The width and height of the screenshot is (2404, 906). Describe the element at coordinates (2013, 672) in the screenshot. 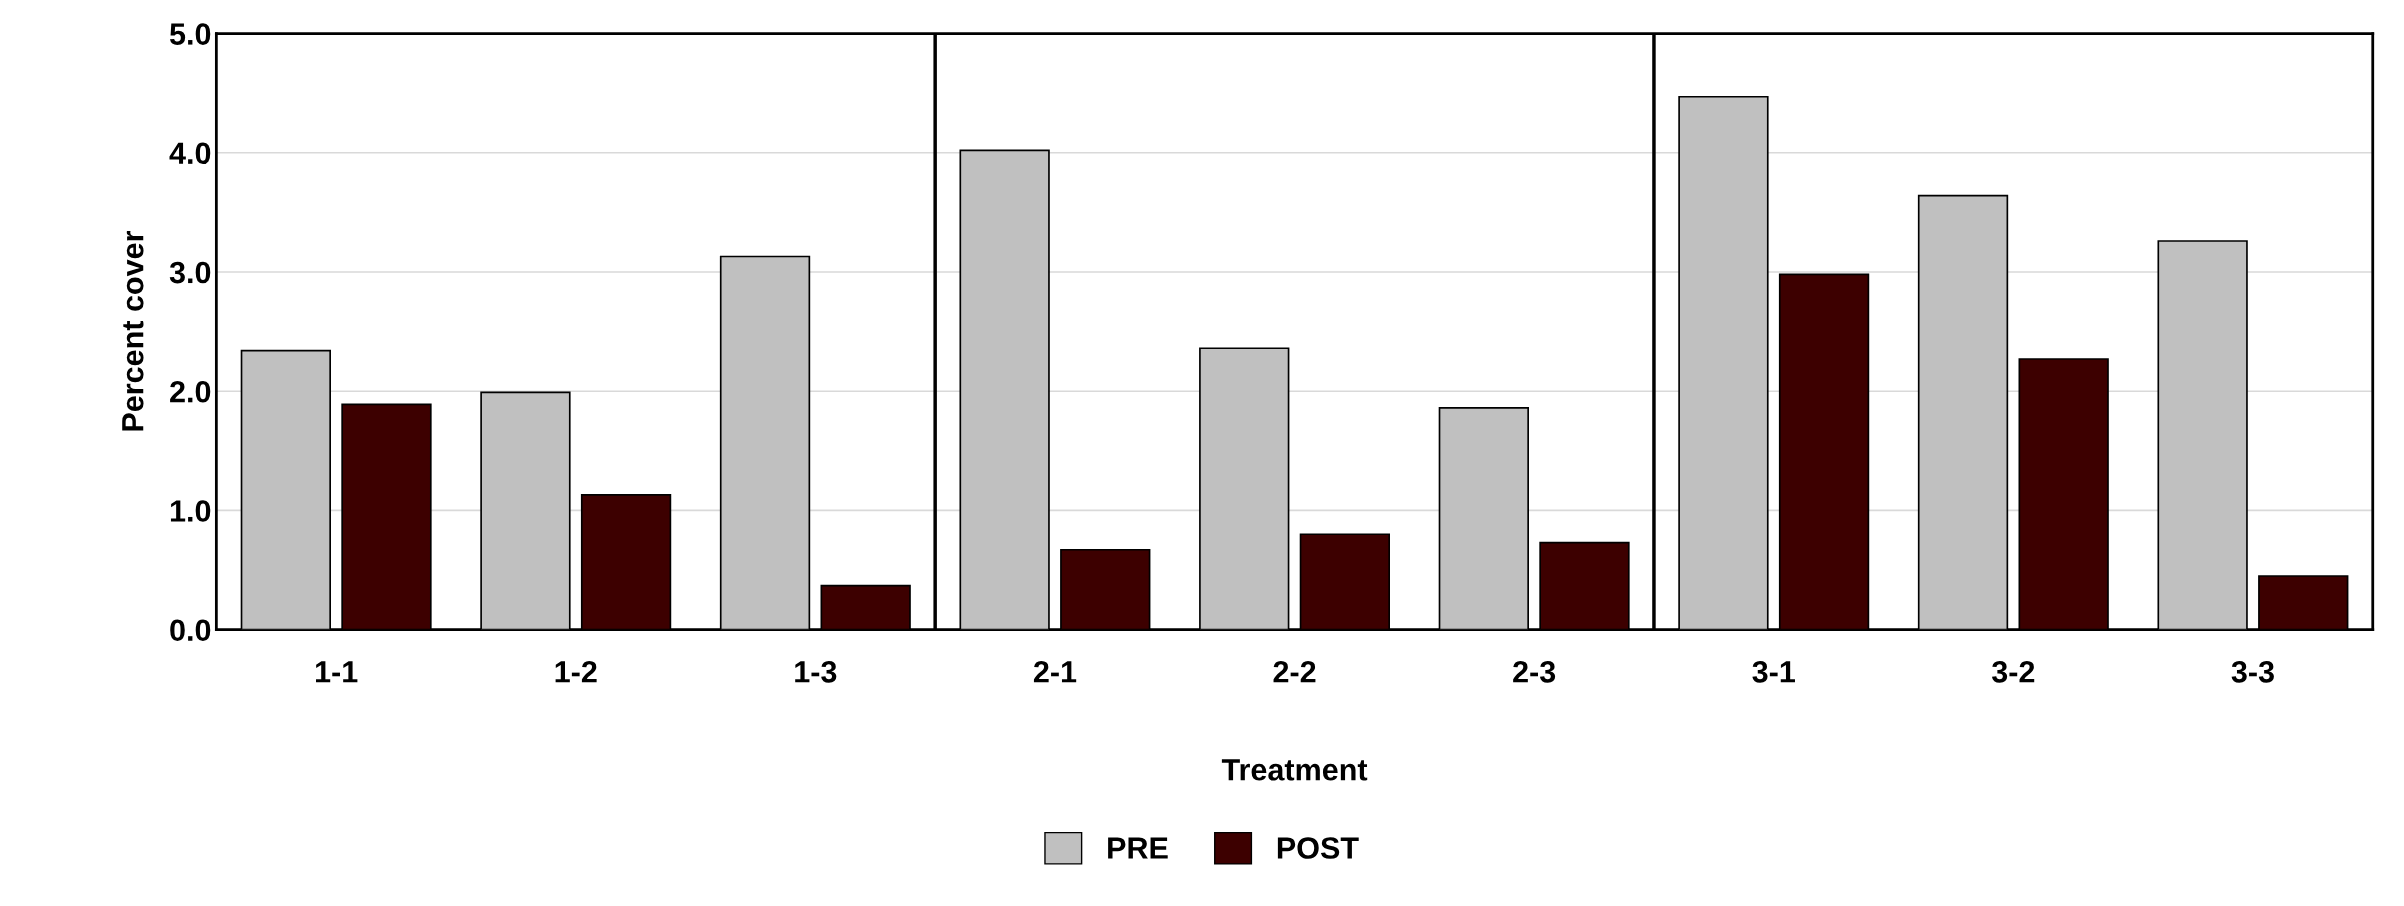

I see `x-tick-label: 3-2` at that location.